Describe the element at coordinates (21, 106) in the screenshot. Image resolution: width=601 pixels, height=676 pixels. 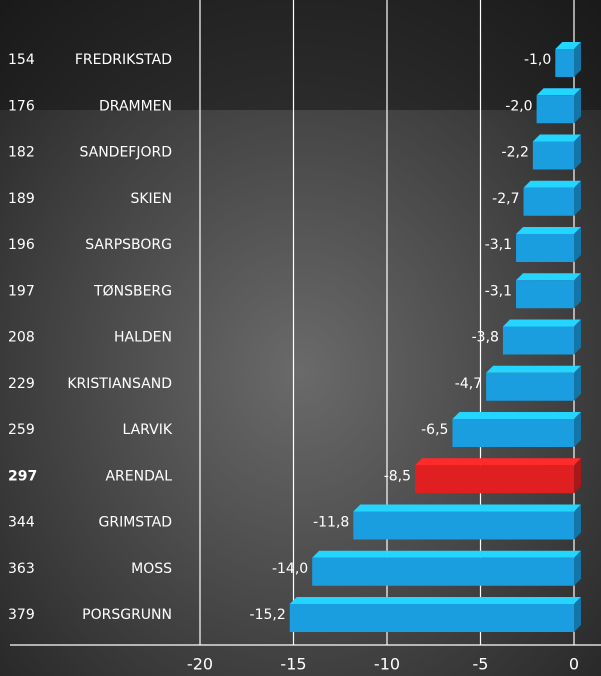
I see `rank-label: 176` at that location.